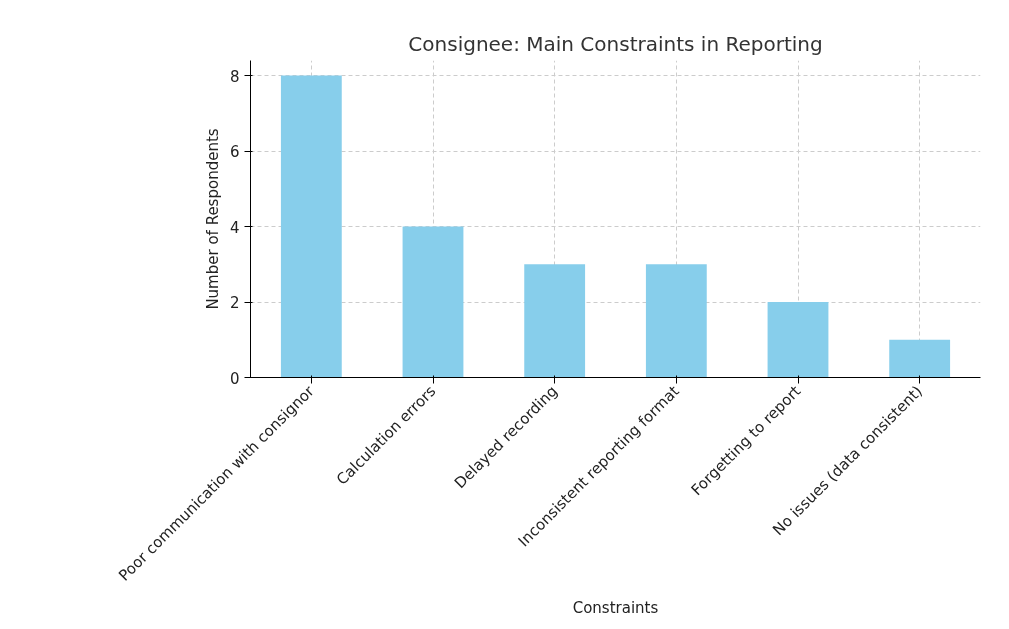 This screenshot has width=1009, height=629. I want to click on y-tick-label: 4, so click(234, 227).